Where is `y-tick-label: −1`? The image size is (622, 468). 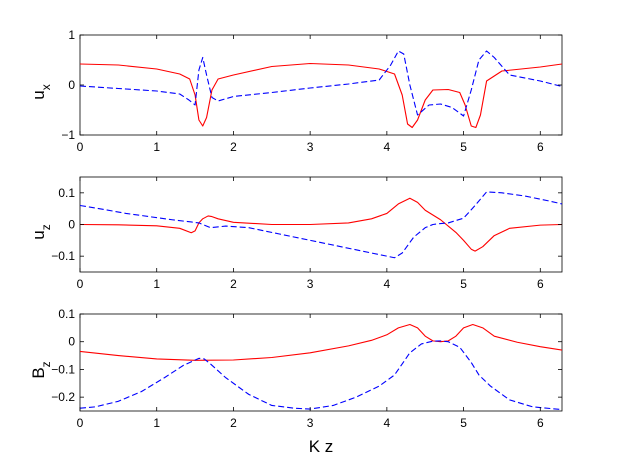 y-tick-label: −1 is located at coordinates (68, 135).